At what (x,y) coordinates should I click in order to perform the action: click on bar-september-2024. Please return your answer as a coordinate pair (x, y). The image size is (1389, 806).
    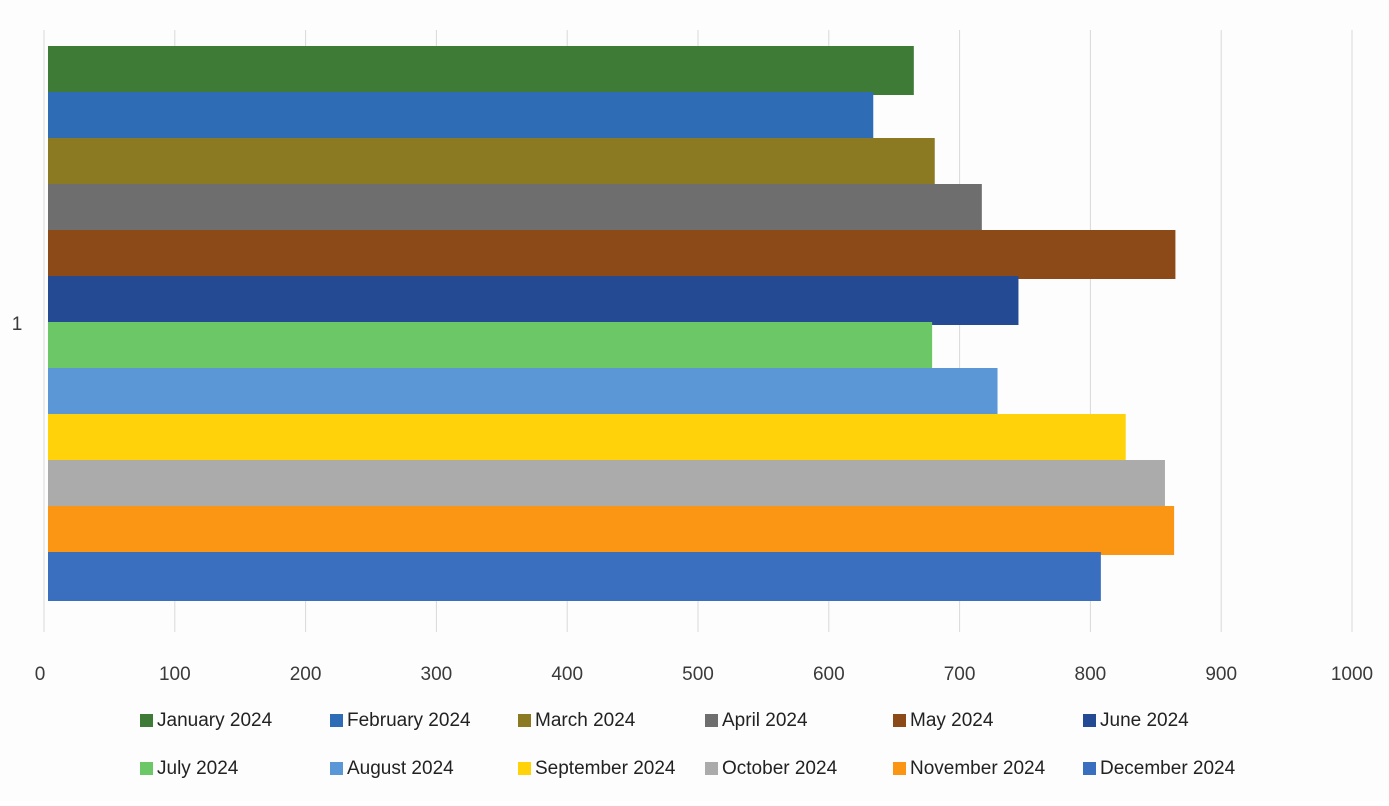
    Looking at the image, I should click on (587, 438).